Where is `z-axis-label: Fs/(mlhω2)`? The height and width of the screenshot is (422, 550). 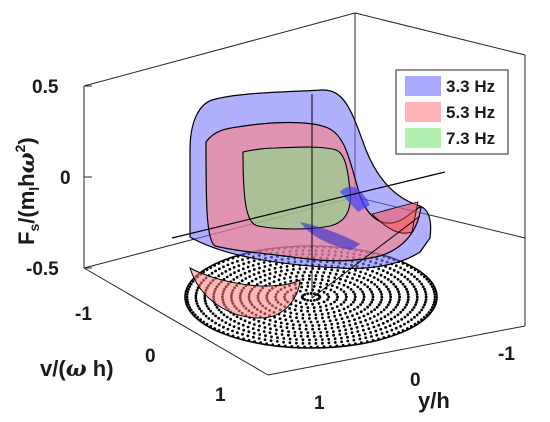 z-axis-label: Fs/(mlhω2) is located at coordinates (27, 191).